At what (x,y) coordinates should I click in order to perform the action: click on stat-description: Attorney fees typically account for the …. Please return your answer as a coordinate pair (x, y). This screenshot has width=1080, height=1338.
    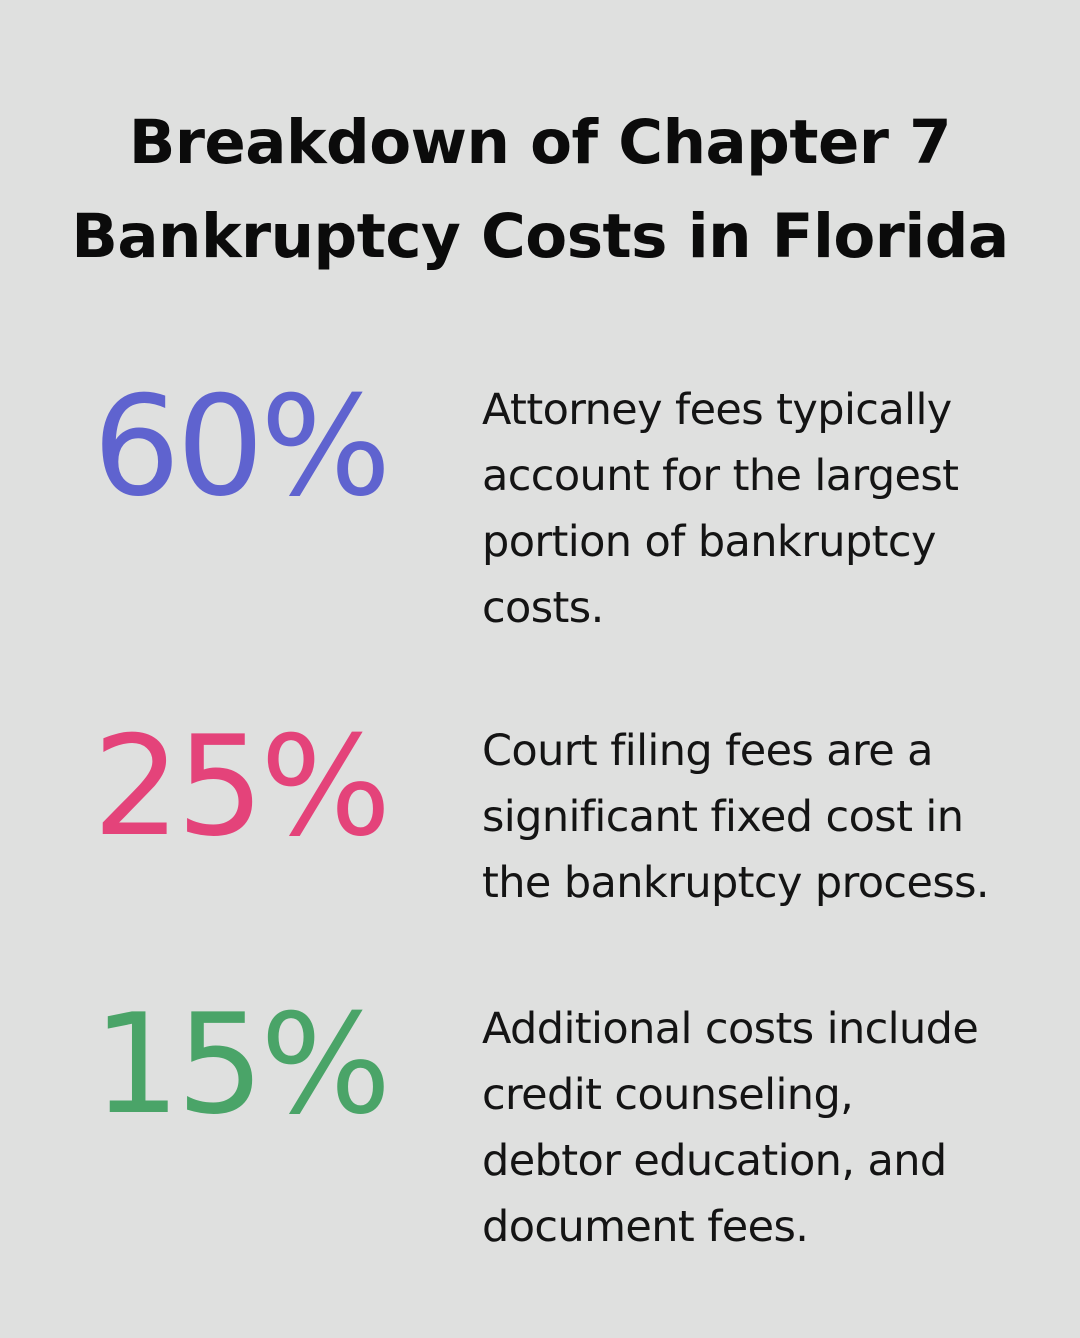
    Looking at the image, I should click on (762, 509).